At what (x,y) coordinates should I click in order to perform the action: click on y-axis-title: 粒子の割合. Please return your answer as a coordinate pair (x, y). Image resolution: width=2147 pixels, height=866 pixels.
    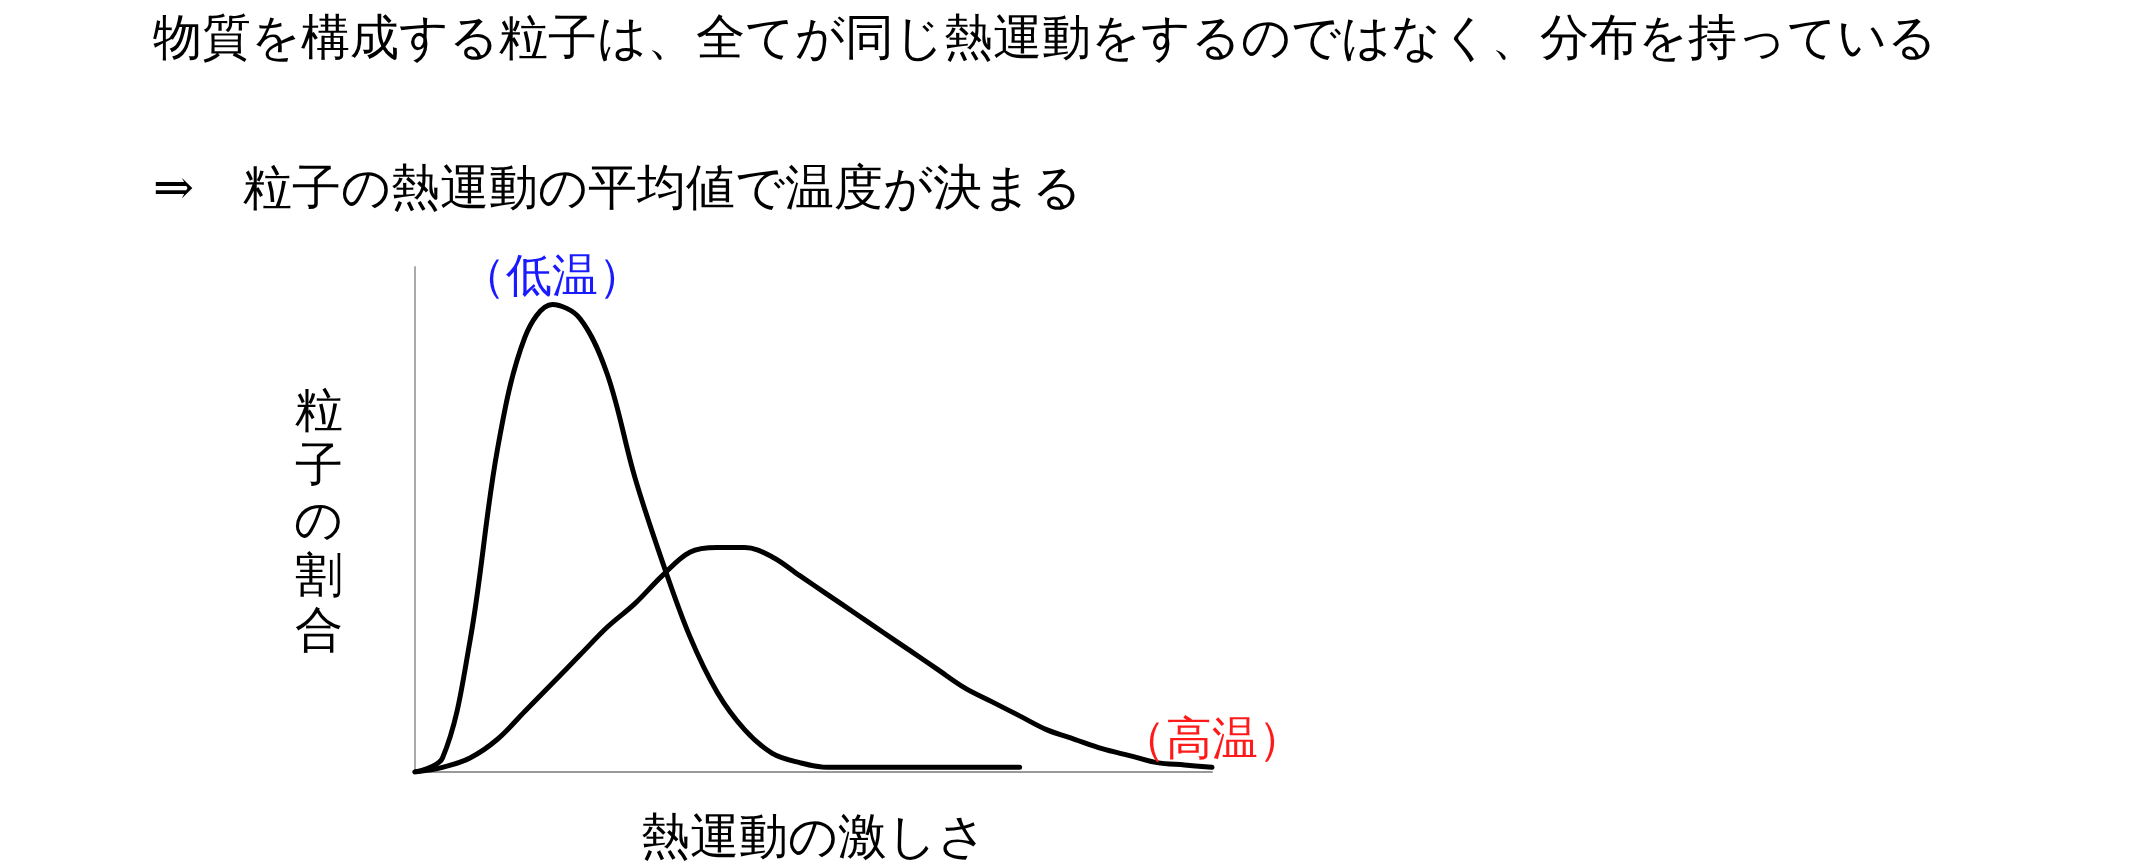
    Looking at the image, I should click on (318, 519).